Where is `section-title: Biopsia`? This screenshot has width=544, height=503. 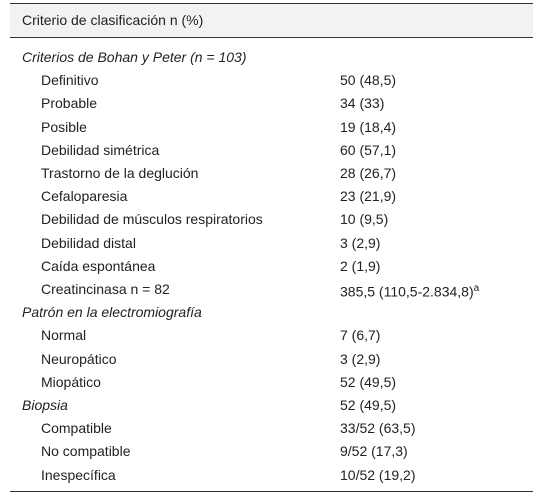 section-title: Biopsia is located at coordinates (45, 405).